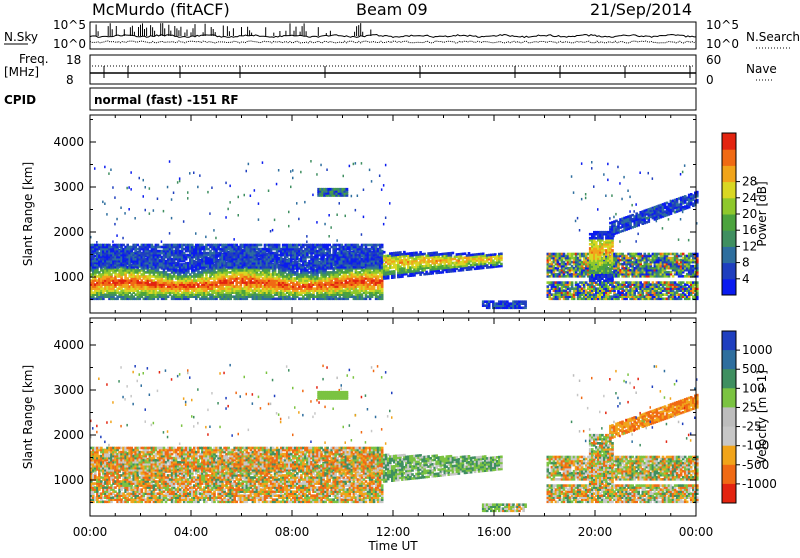 This screenshot has height=558, width=800. I want to click on nave-label: Nave, so click(761, 69).